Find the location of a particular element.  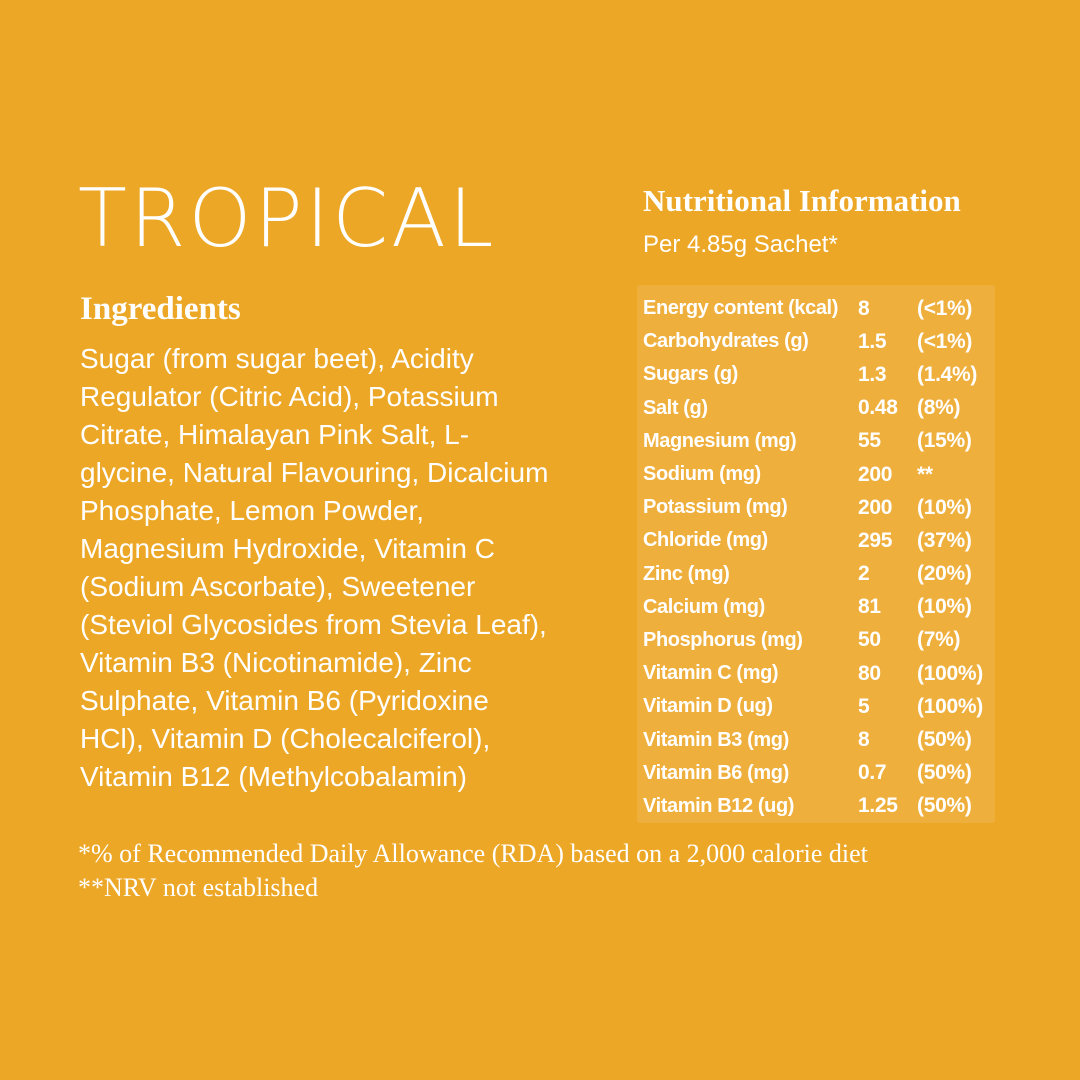

nutrition-row-value: 1.5 is located at coordinates (872, 341).